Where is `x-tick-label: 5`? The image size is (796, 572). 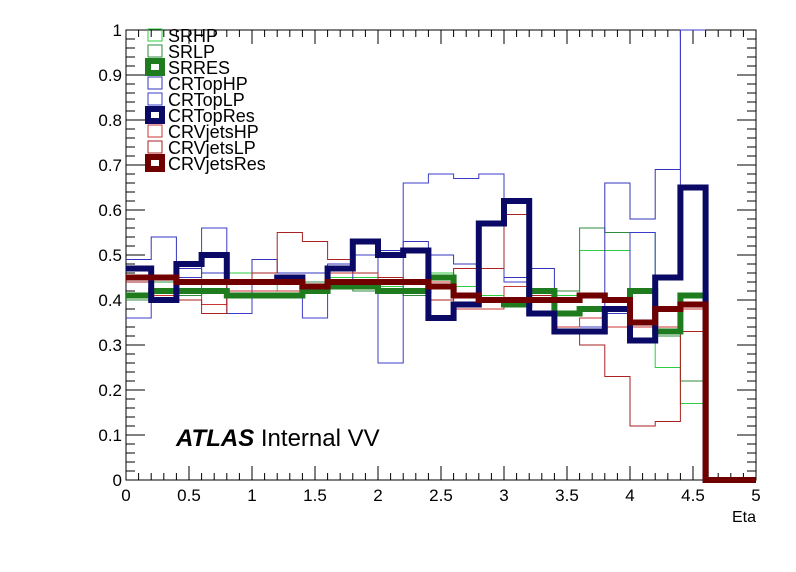
x-tick-label: 5 is located at coordinates (755, 495).